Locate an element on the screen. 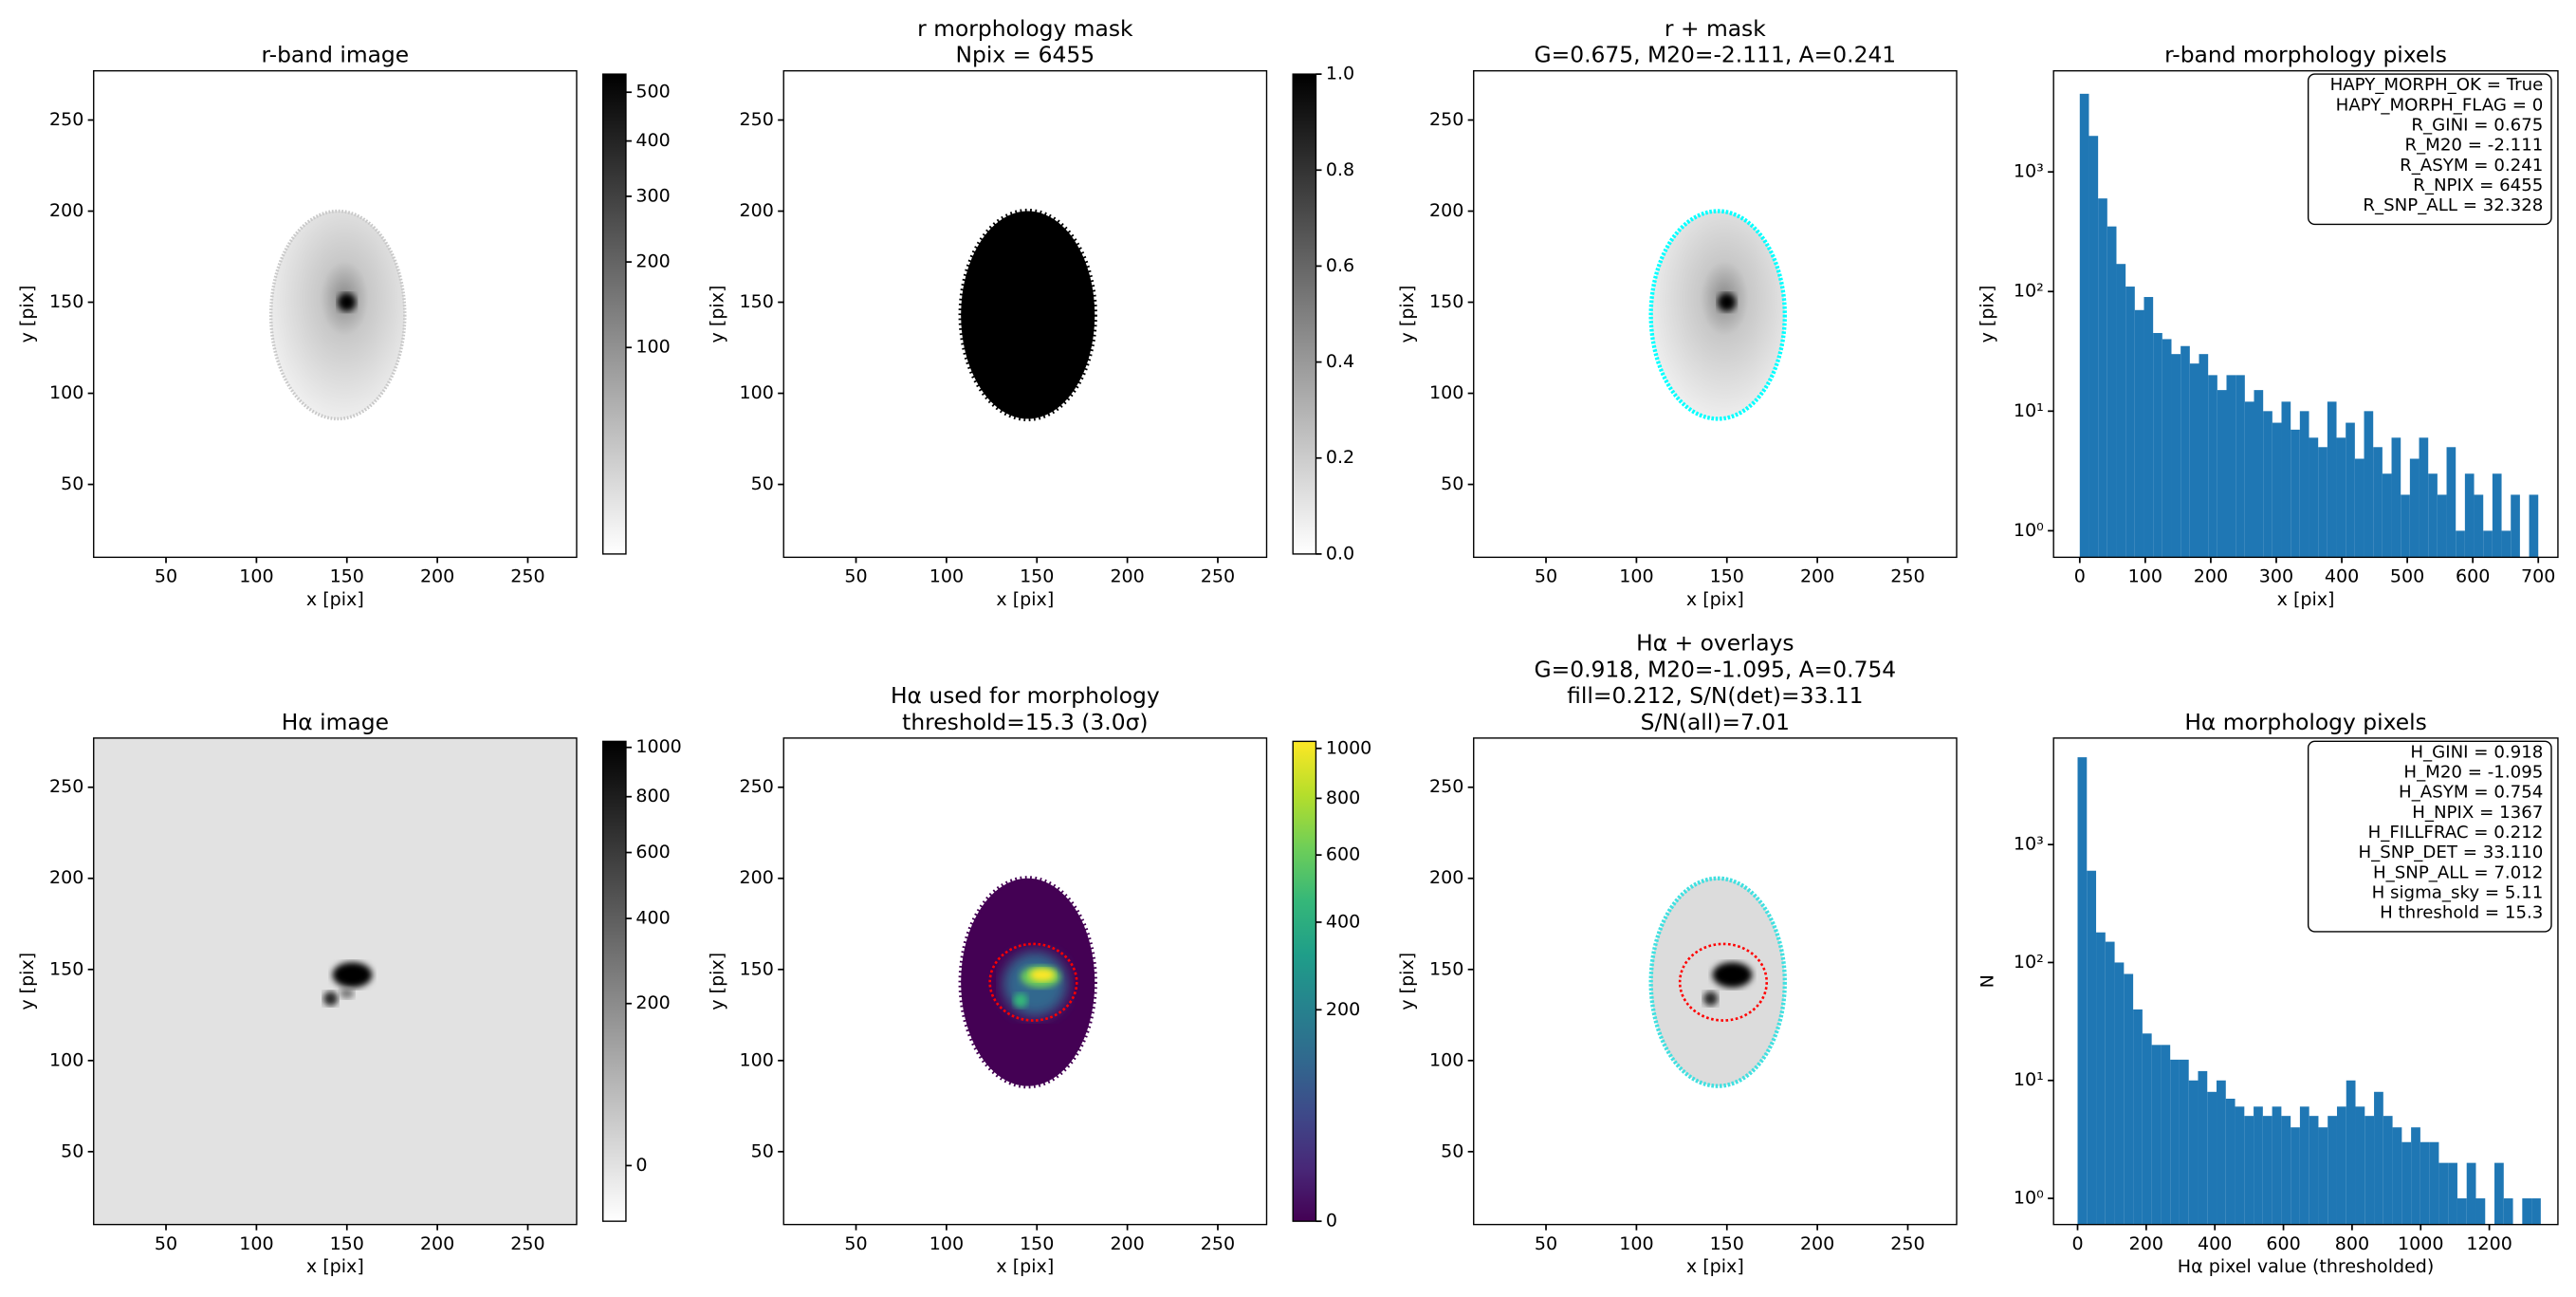 Image resolution: width=2576 pixels, height=1297 pixels. x-tick-label: 400 is located at coordinates (2342, 577).